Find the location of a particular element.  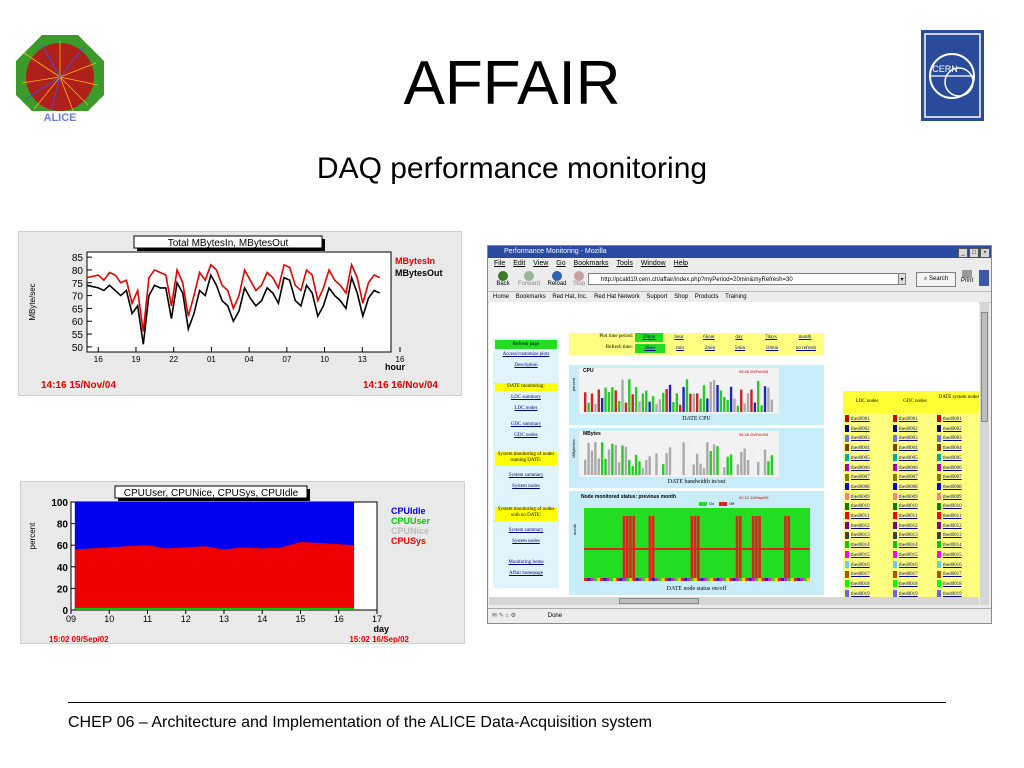

bookmark-training: Training is located at coordinates (736, 297).